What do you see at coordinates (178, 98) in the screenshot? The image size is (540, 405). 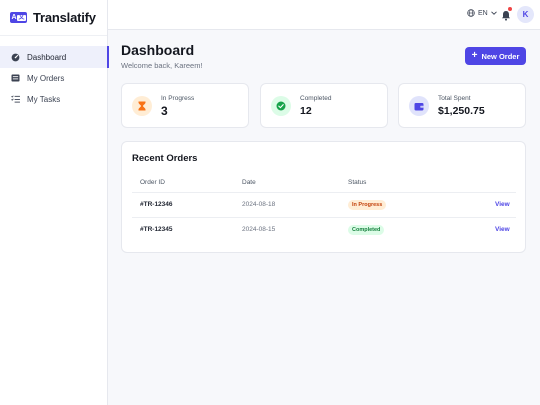 I see `stat-label: In Progress` at bounding box center [178, 98].